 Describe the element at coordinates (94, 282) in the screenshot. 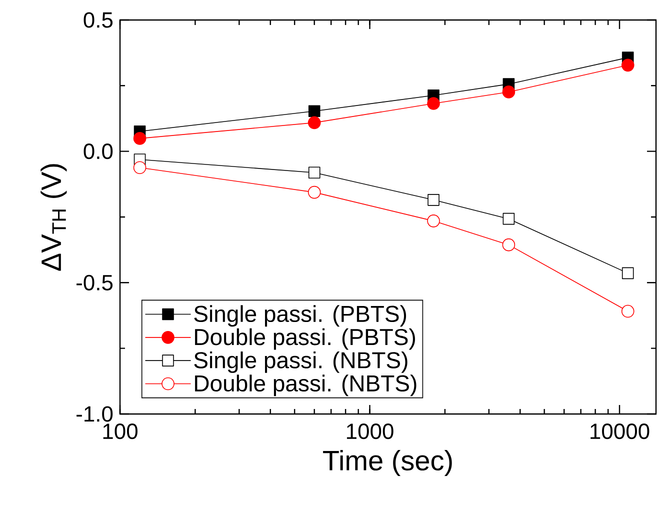

I see `y-tick-label: -0.5` at that location.